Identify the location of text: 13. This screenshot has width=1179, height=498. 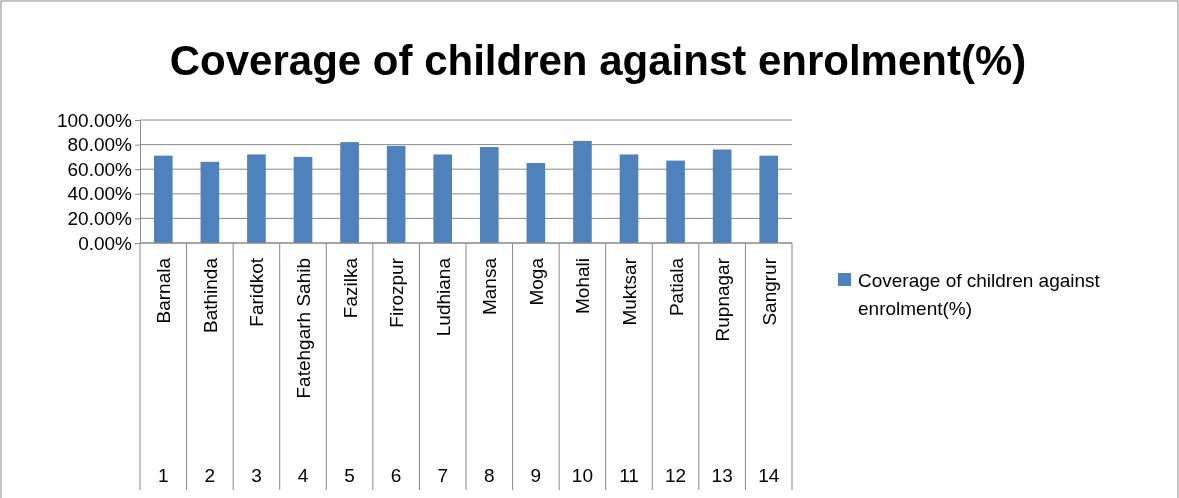
(722, 475).